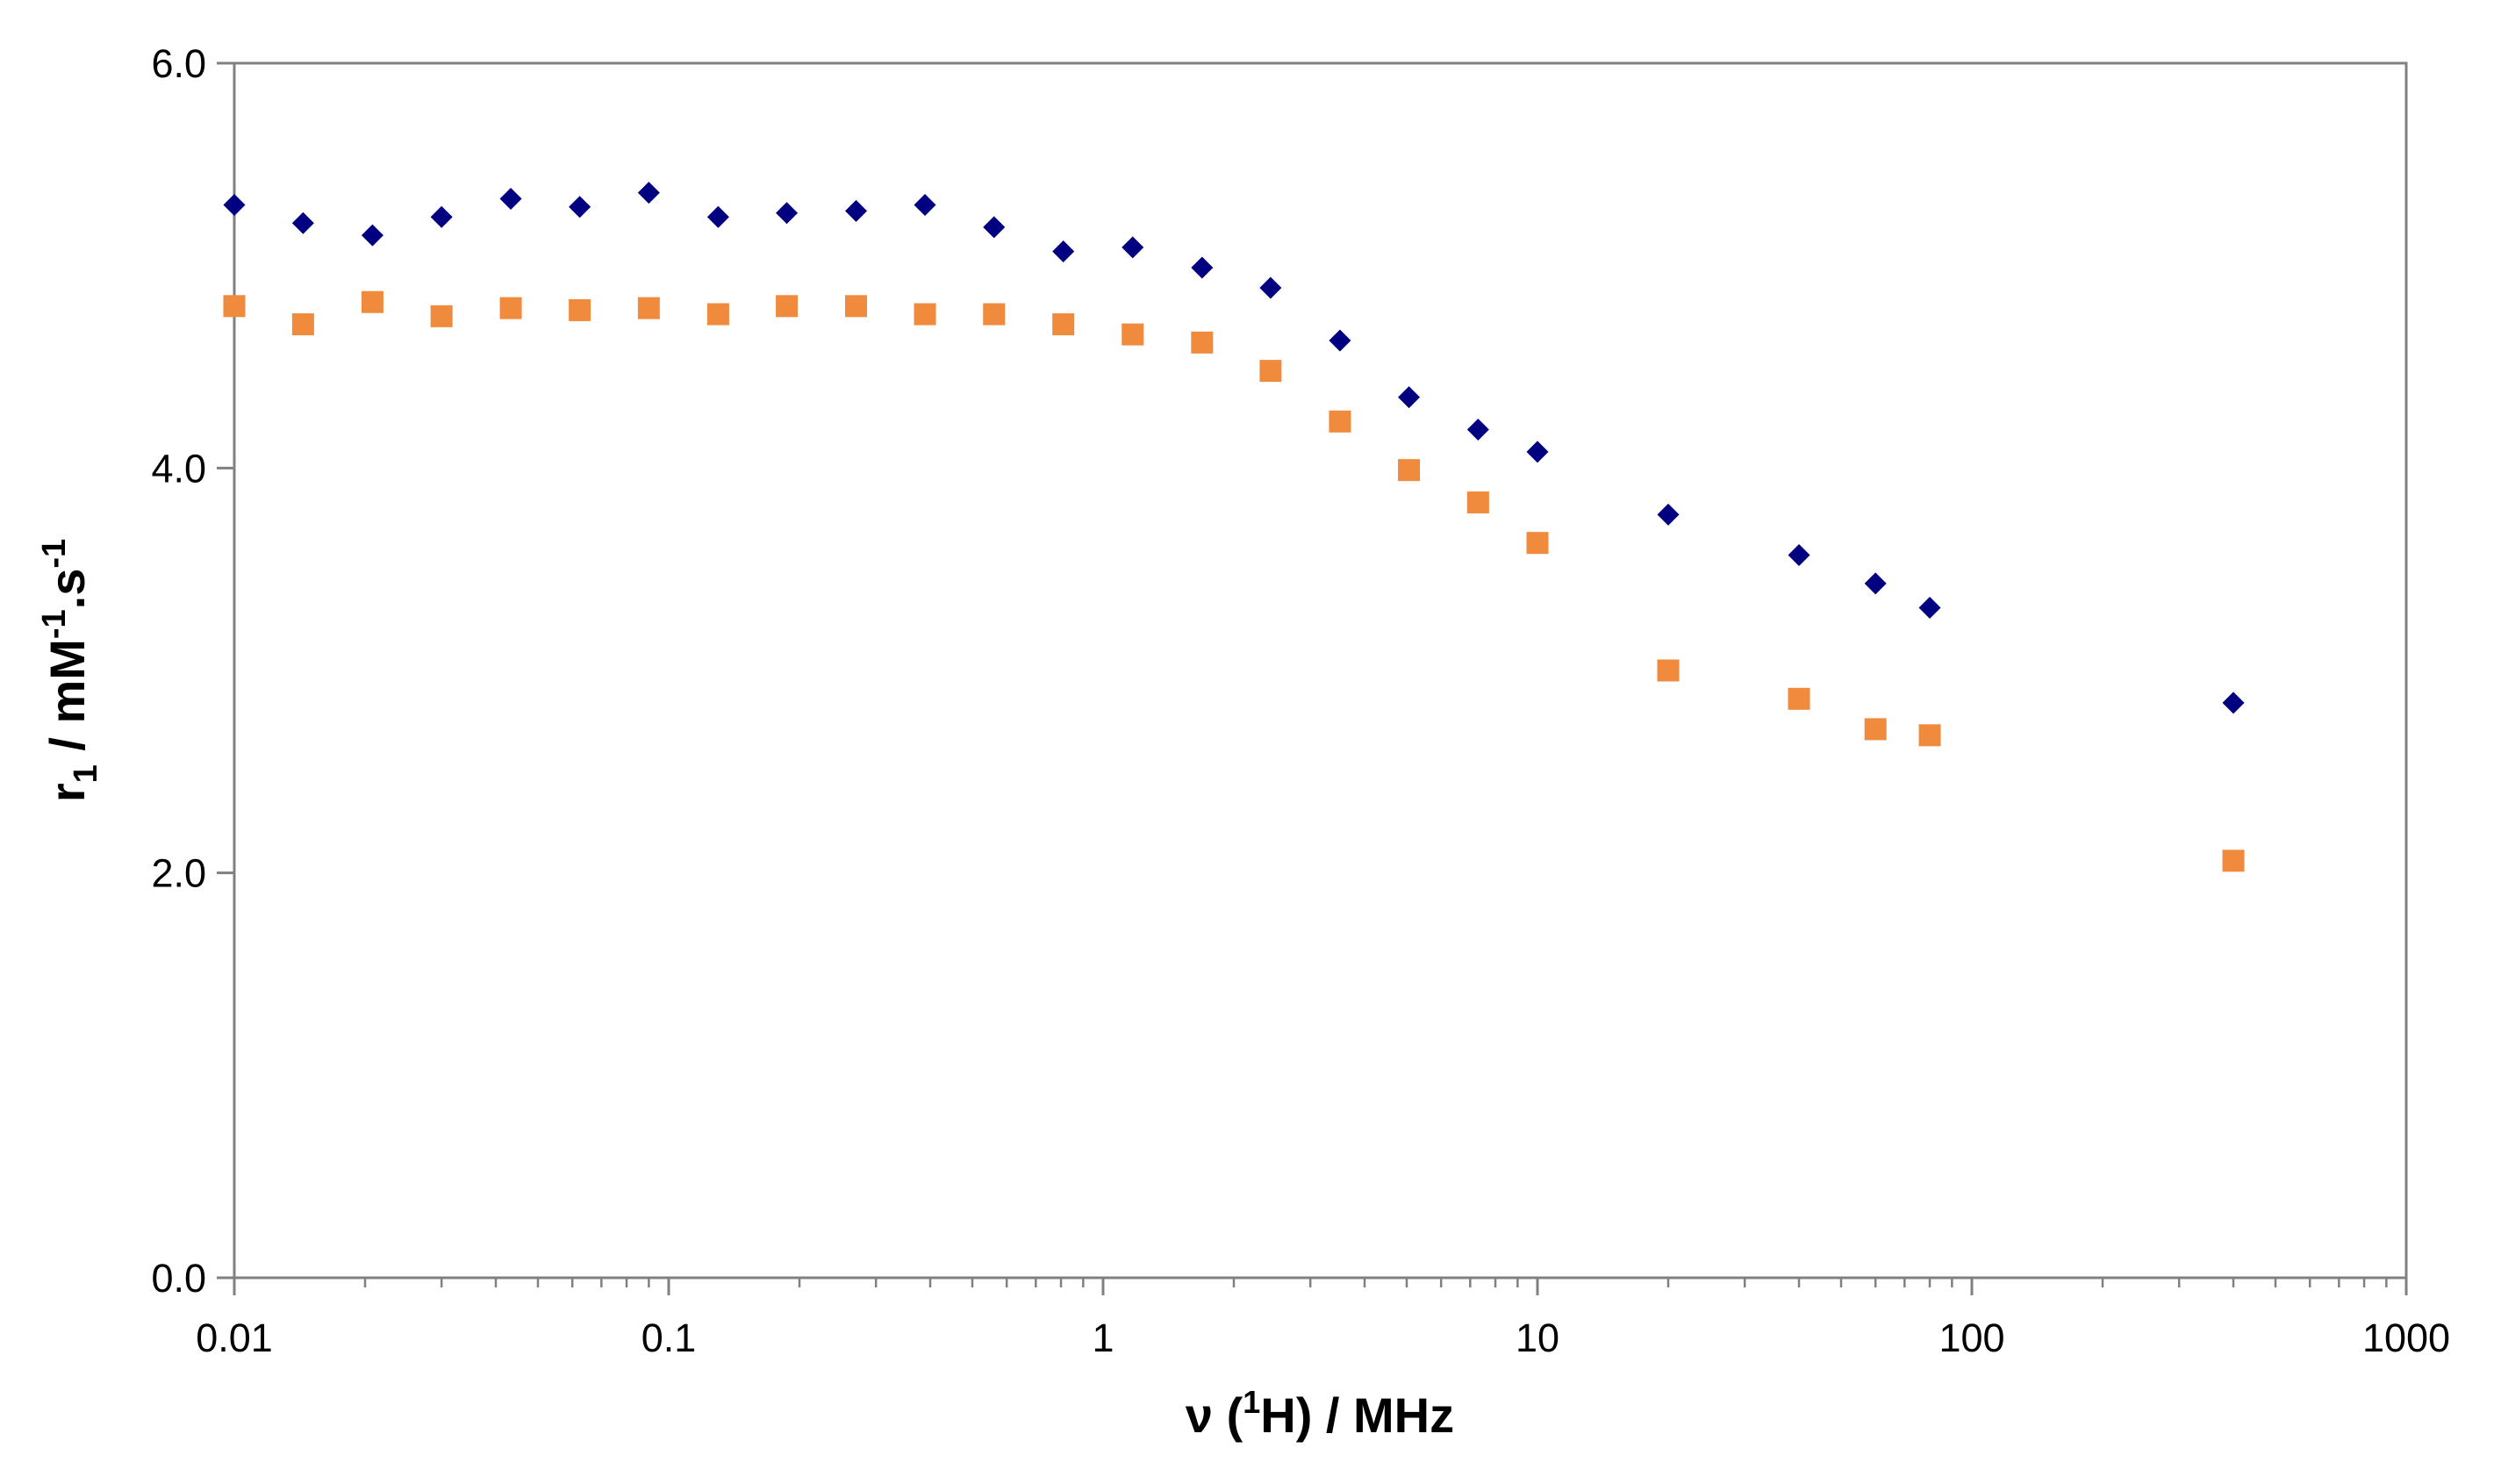 The height and width of the screenshot is (1484, 2494). I want to click on y-axis: 0.0 2.0 4.0 6.0, so click(192, 671).